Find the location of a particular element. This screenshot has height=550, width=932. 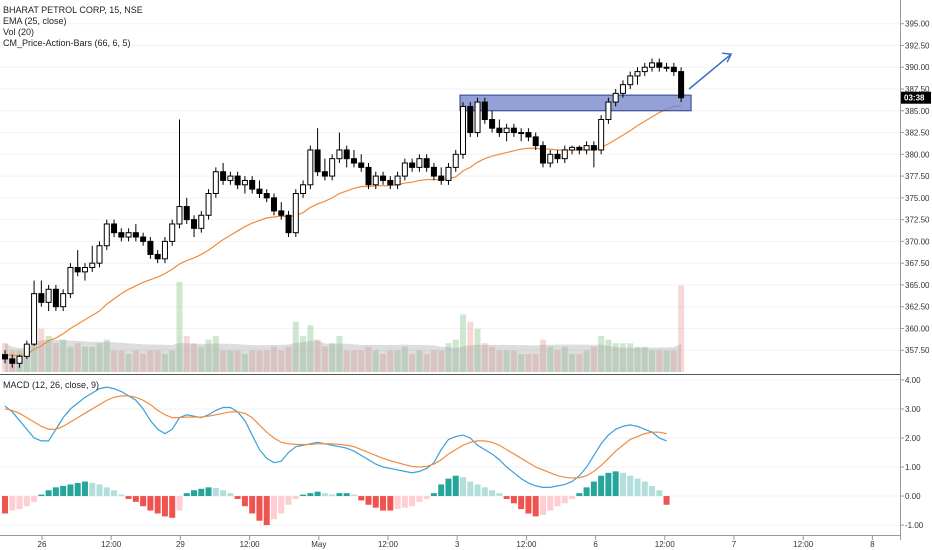

macd-lines is located at coordinates (335, 437).